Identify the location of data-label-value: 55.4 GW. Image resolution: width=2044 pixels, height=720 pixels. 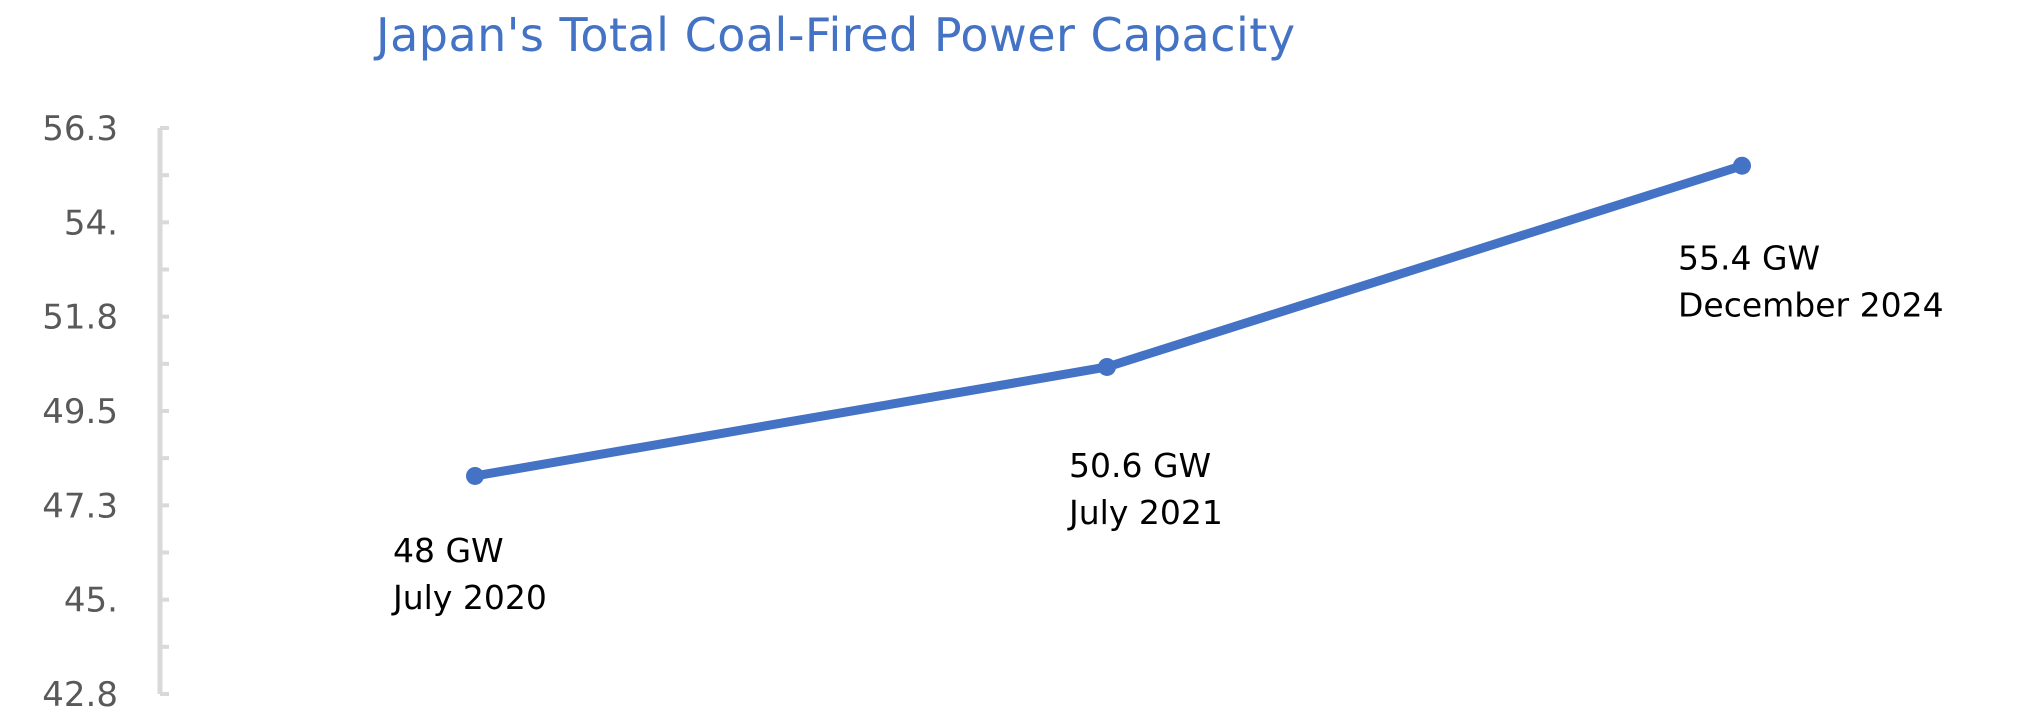
(1749, 258).